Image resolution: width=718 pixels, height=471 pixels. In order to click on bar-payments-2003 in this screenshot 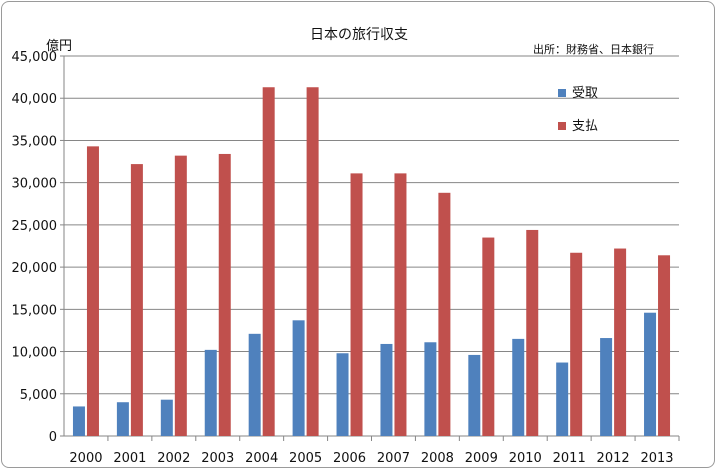, I will do `click(224, 294)`.